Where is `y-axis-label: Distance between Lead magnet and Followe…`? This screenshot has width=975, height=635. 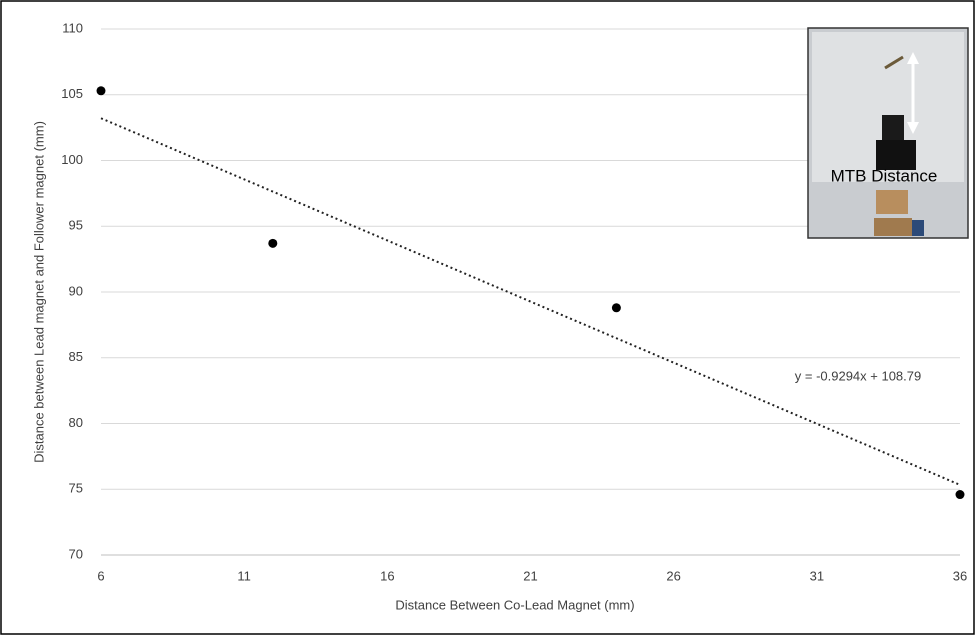
y-axis-label: Distance between Lead magnet and Followe… is located at coordinates (38, 292).